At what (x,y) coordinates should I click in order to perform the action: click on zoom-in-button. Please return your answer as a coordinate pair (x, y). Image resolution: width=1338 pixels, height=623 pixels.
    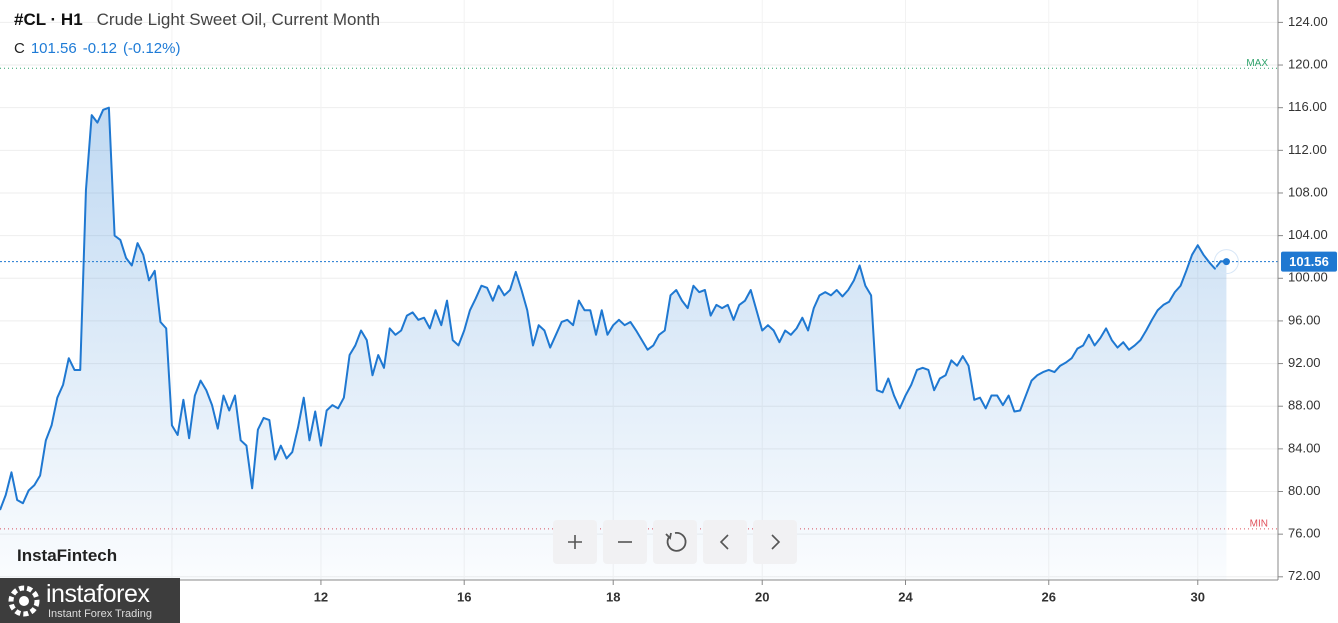
    Looking at the image, I should click on (575, 542).